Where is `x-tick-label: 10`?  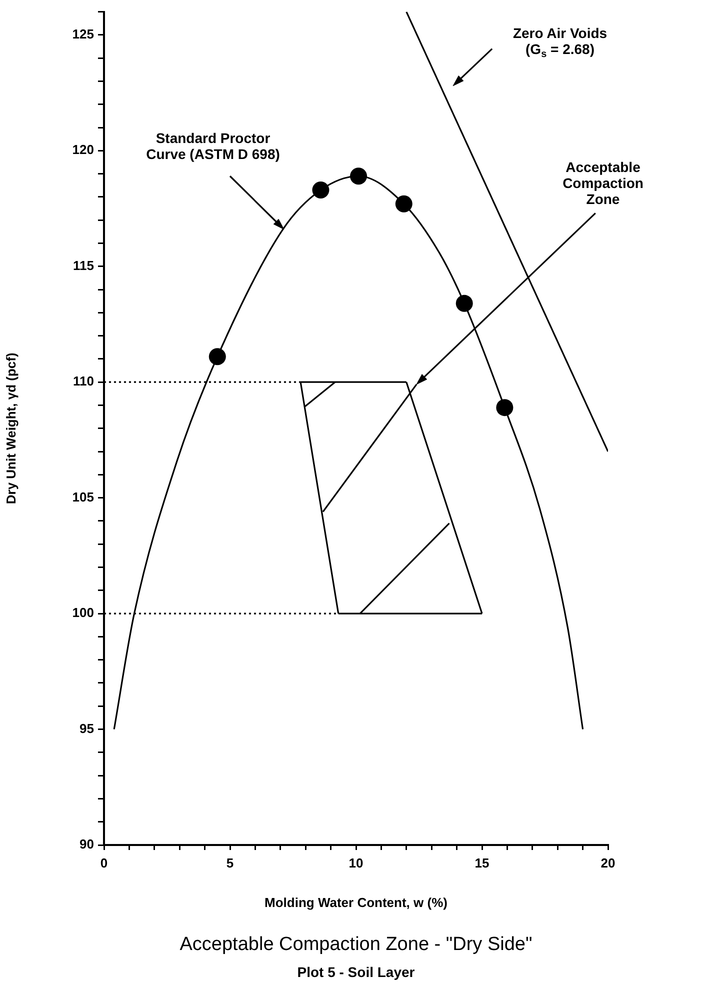
x-tick-label: 10 is located at coordinates (356, 862).